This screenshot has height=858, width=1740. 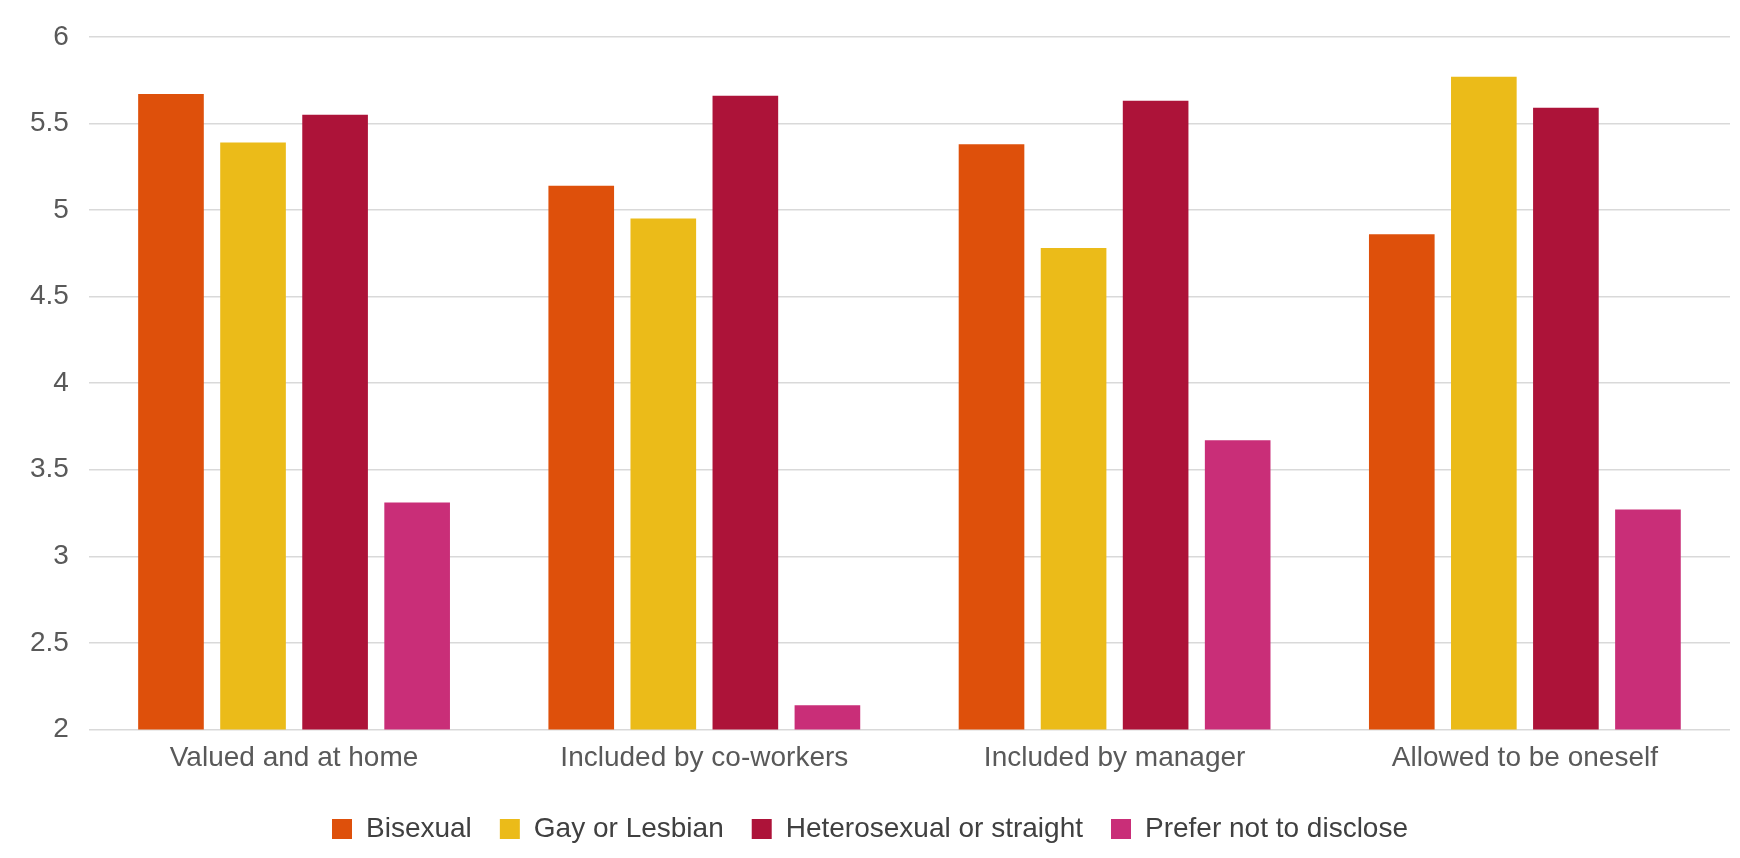 I want to click on x-tick-label: Allowed to be oneself, so click(x=1525, y=756).